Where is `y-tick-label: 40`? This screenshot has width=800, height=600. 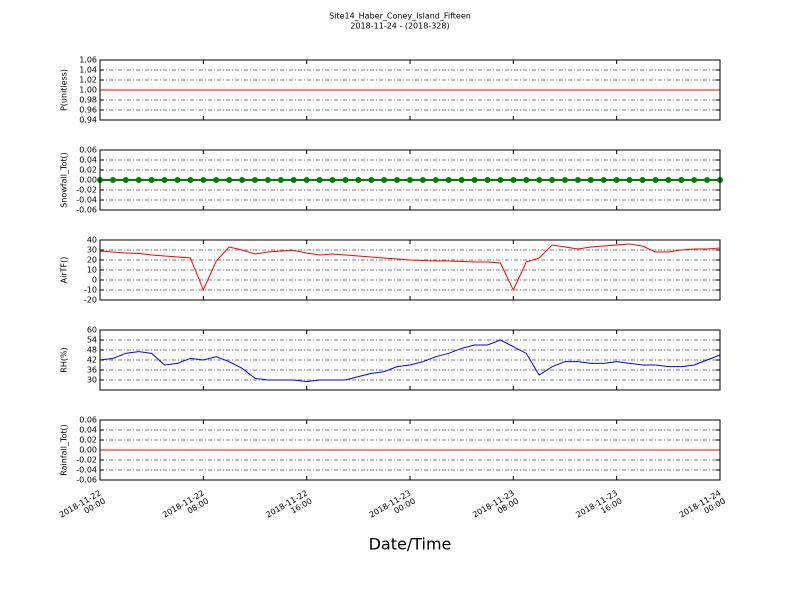 y-tick-label: 40 is located at coordinates (92, 240).